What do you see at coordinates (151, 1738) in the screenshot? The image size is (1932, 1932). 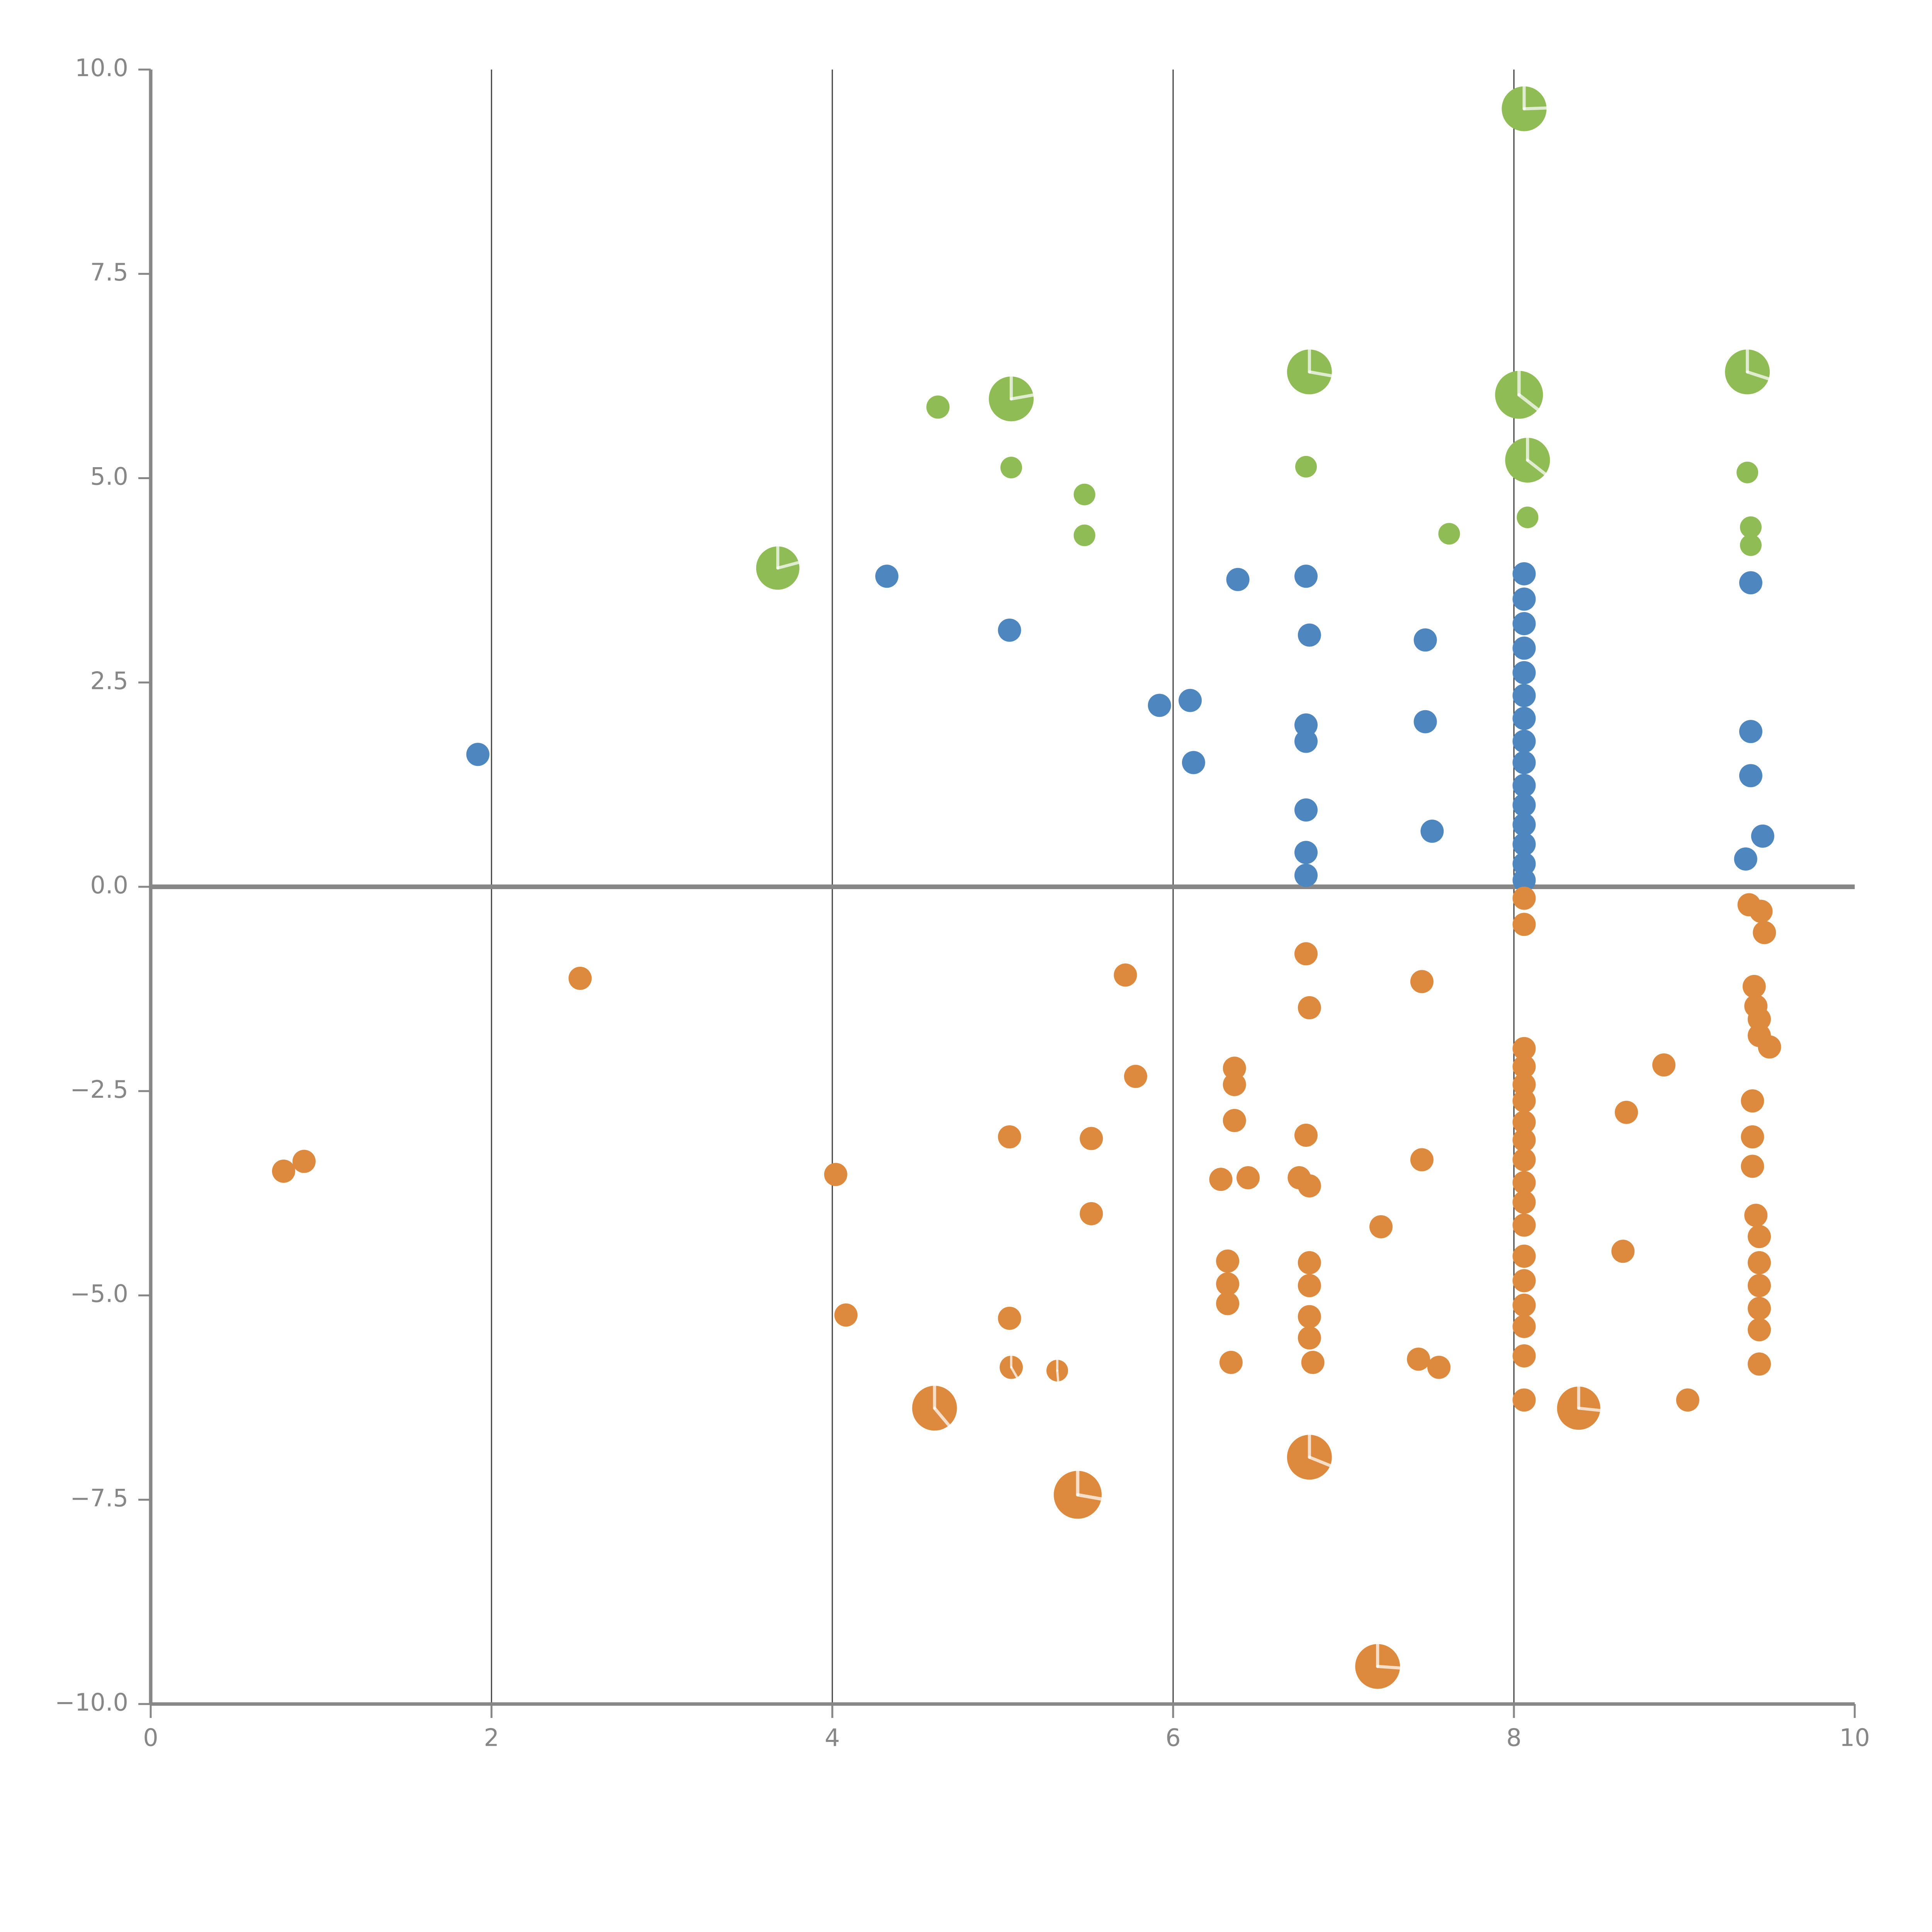 I see `x-tick-label: 0` at bounding box center [151, 1738].